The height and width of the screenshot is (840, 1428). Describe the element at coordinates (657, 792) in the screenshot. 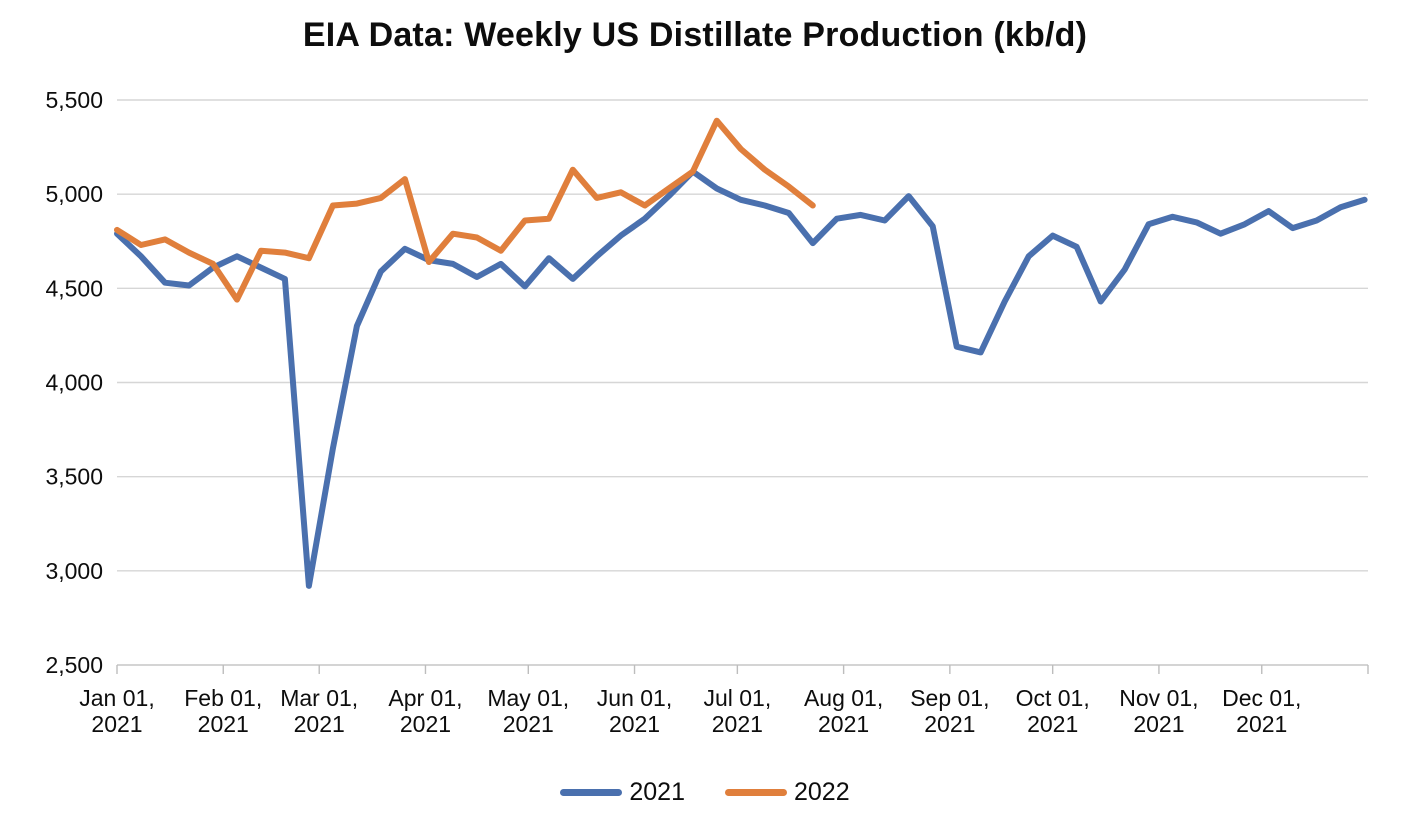

I see `legend-label-2021: 2021` at that location.